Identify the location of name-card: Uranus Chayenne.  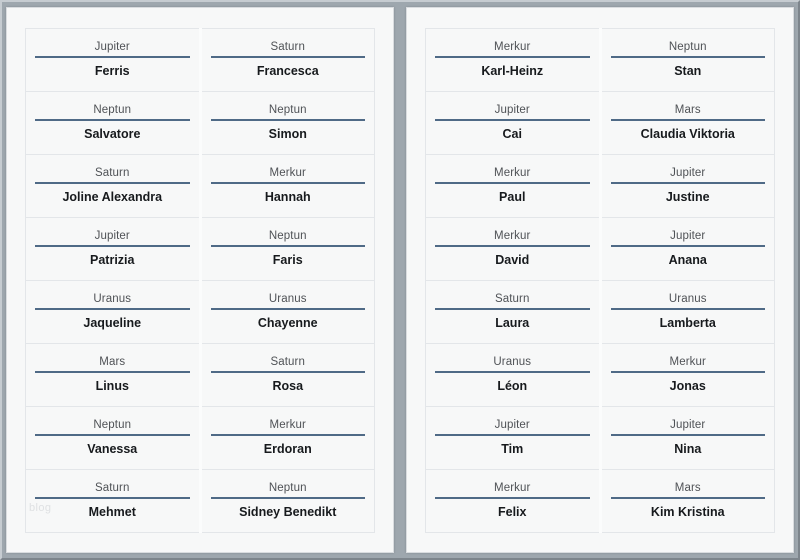
(288, 312).